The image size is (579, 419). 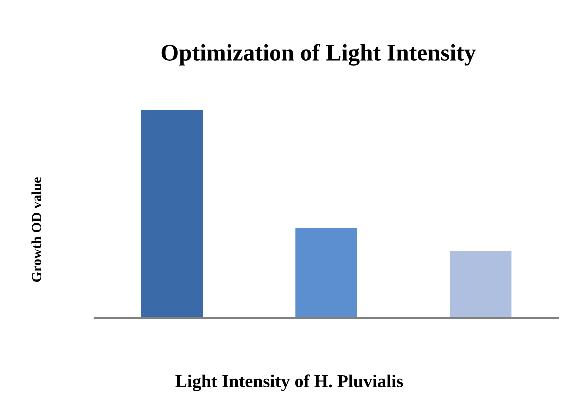 What do you see at coordinates (319, 55) in the screenshot?
I see `chart-title: Optimization of Light Intensity` at bounding box center [319, 55].